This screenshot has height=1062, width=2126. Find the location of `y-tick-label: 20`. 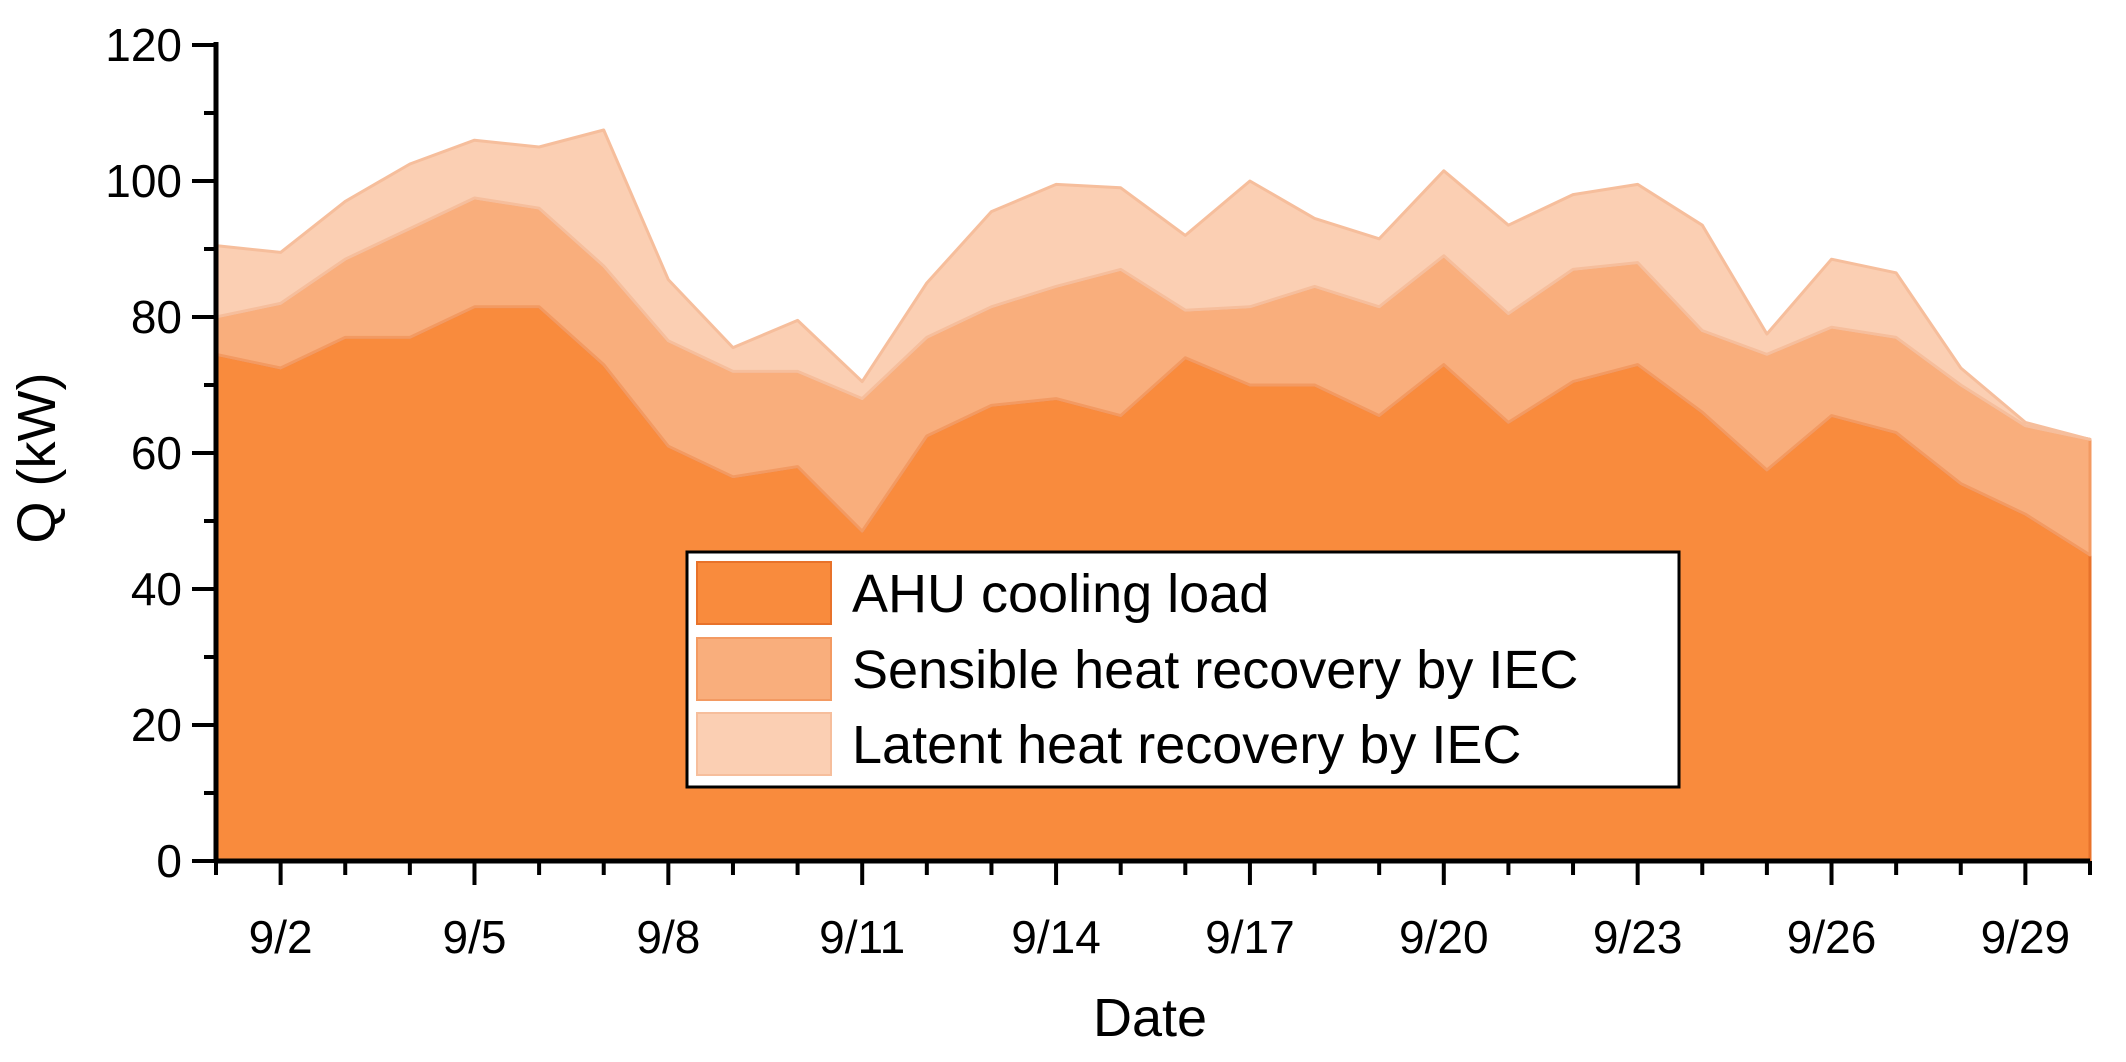

y-tick-label: 20 is located at coordinates (156, 725).